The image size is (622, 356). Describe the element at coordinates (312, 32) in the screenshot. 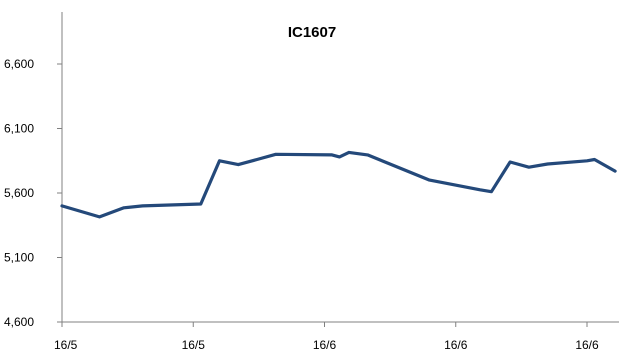

I see `chart-title: IC1607` at that location.